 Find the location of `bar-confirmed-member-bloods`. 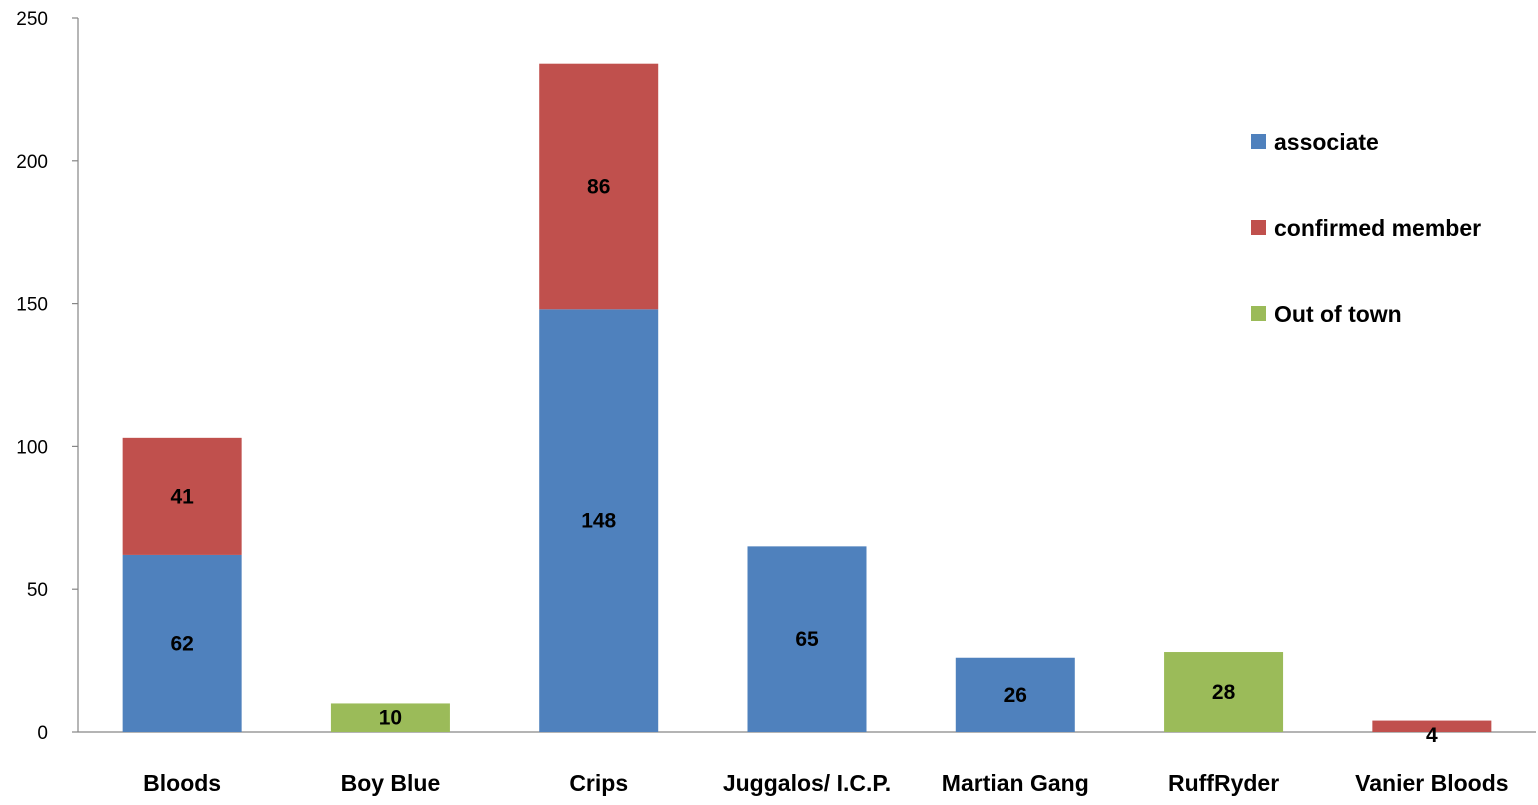

bar-confirmed-member-bloods is located at coordinates (182, 496).